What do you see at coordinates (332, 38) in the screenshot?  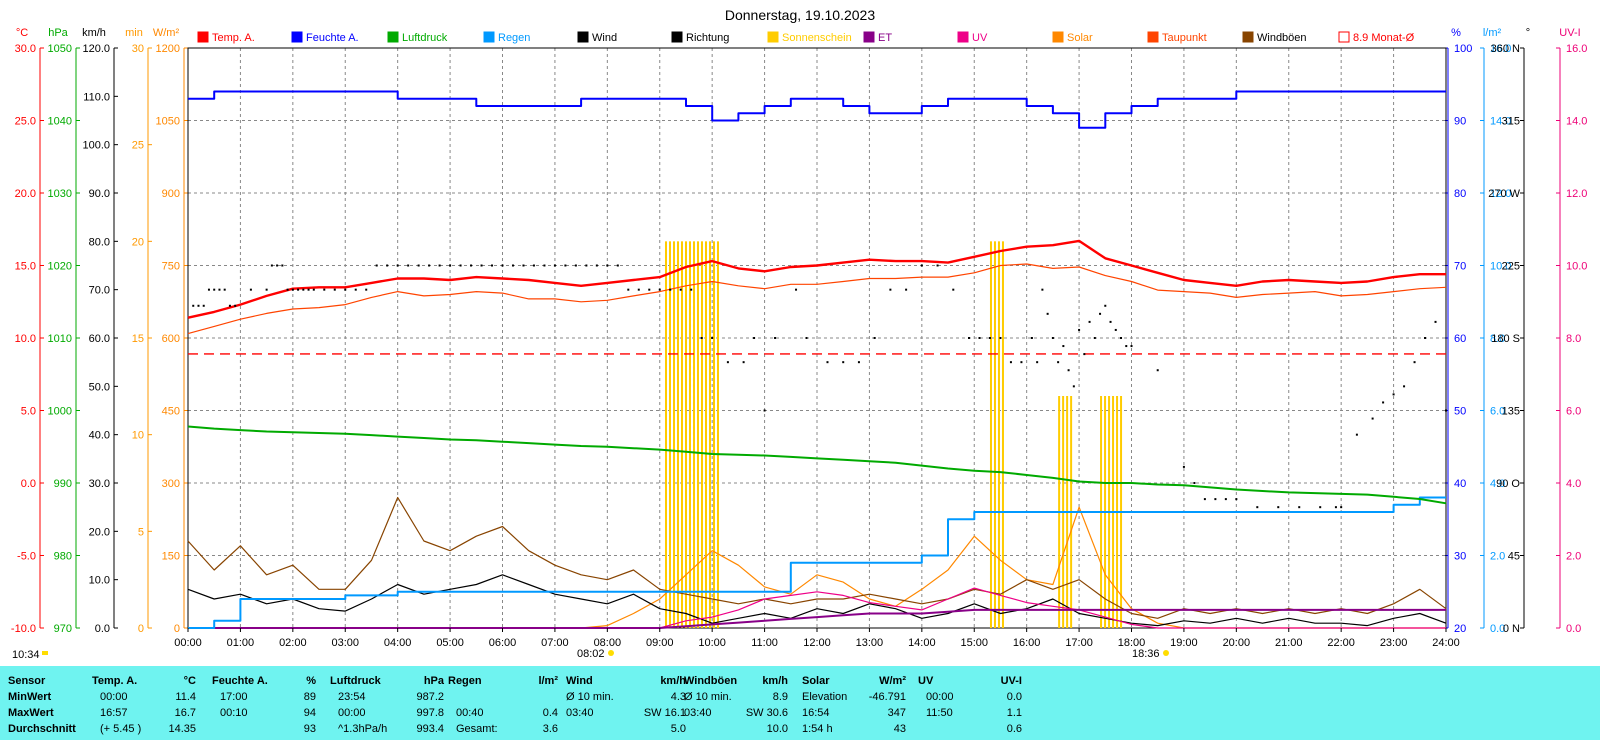 I see `legend-item: Feuchte A.` at bounding box center [332, 38].